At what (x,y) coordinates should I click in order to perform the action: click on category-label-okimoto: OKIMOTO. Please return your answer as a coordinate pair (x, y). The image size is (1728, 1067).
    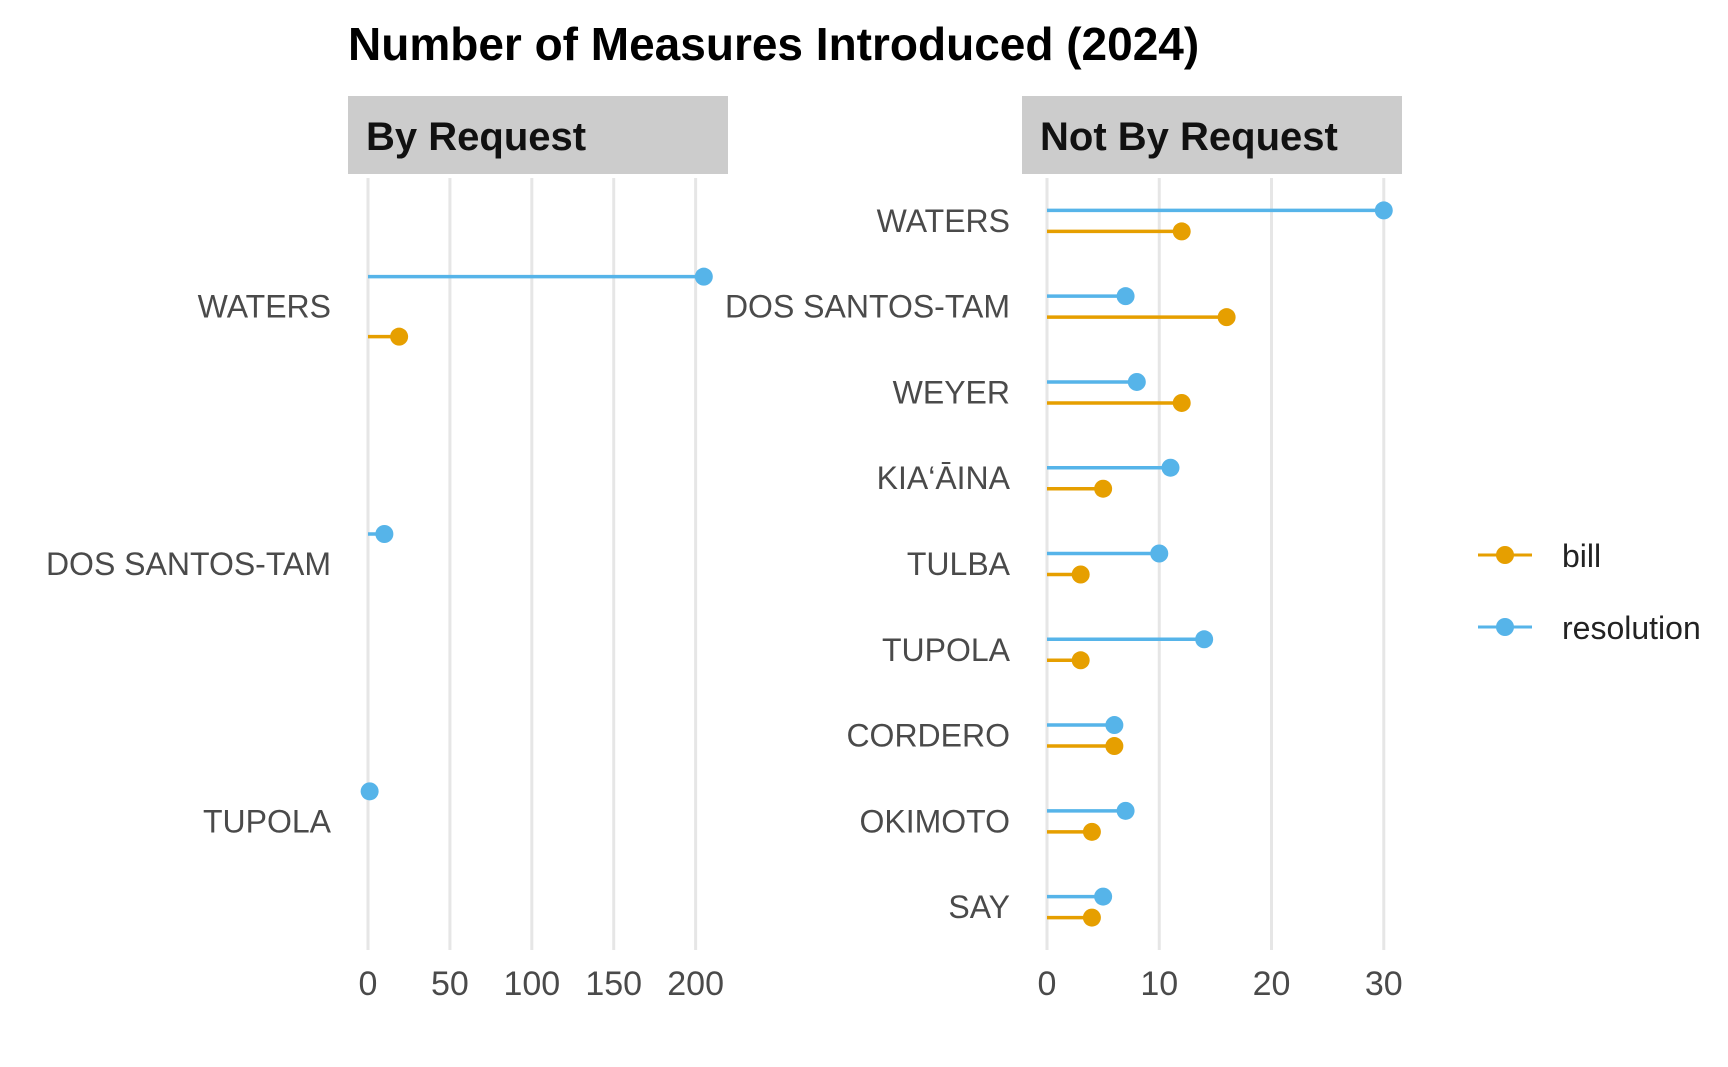
    Looking at the image, I should click on (934, 821).